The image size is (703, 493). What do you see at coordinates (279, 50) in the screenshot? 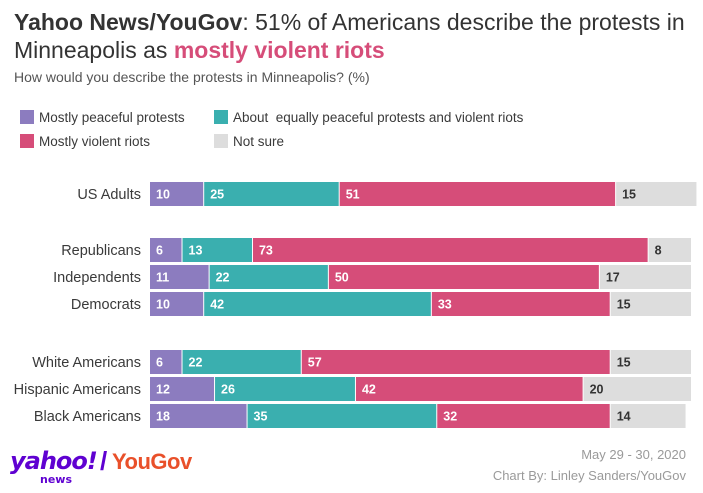
I see `title-highlight: mostly violent riots` at bounding box center [279, 50].